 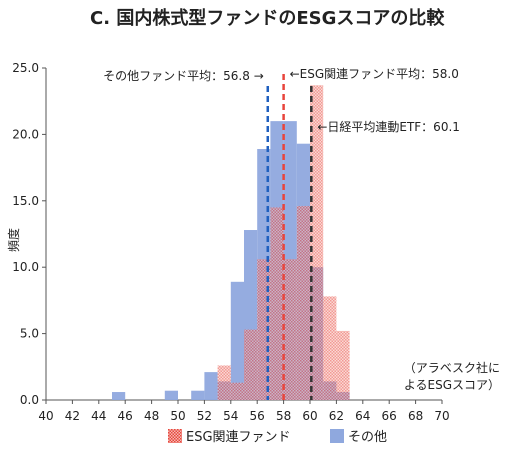 I want to click on reference-label-nikkei-etf: ←日経平均連動ETF：60.1, so click(x=388, y=127).